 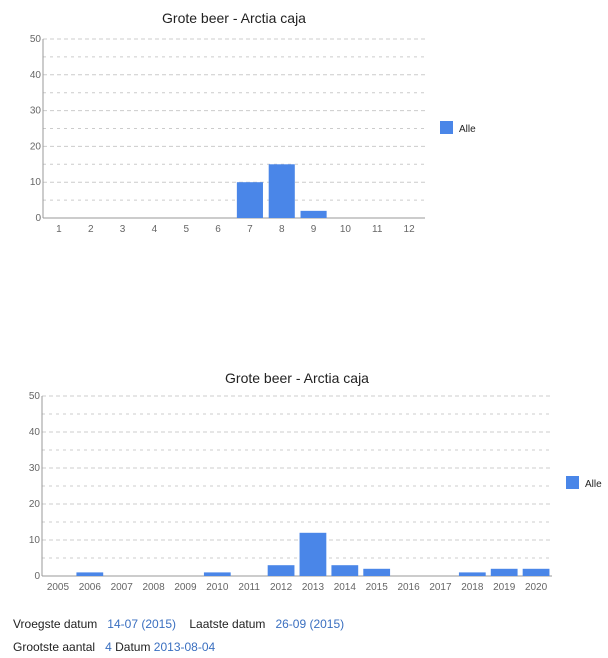 I want to click on x-tick-label: 2, so click(x=91, y=229).